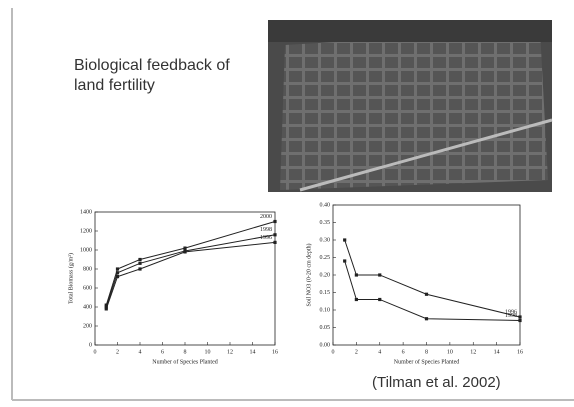 This screenshot has width=574, height=407. Describe the element at coordinates (87, 307) in the screenshot. I see `y-tick-label: 400` at that location.